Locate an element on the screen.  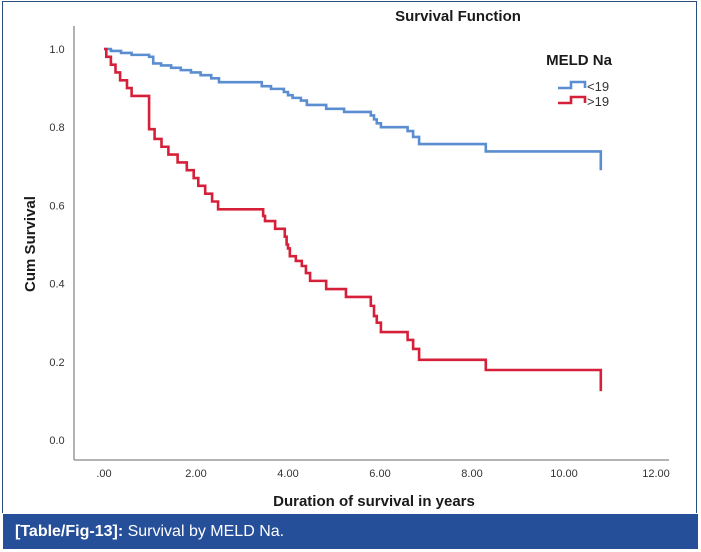
figure-caption: [Table/Fig-13]: Survival by MELD Na. is located at coordinates (350, 531).